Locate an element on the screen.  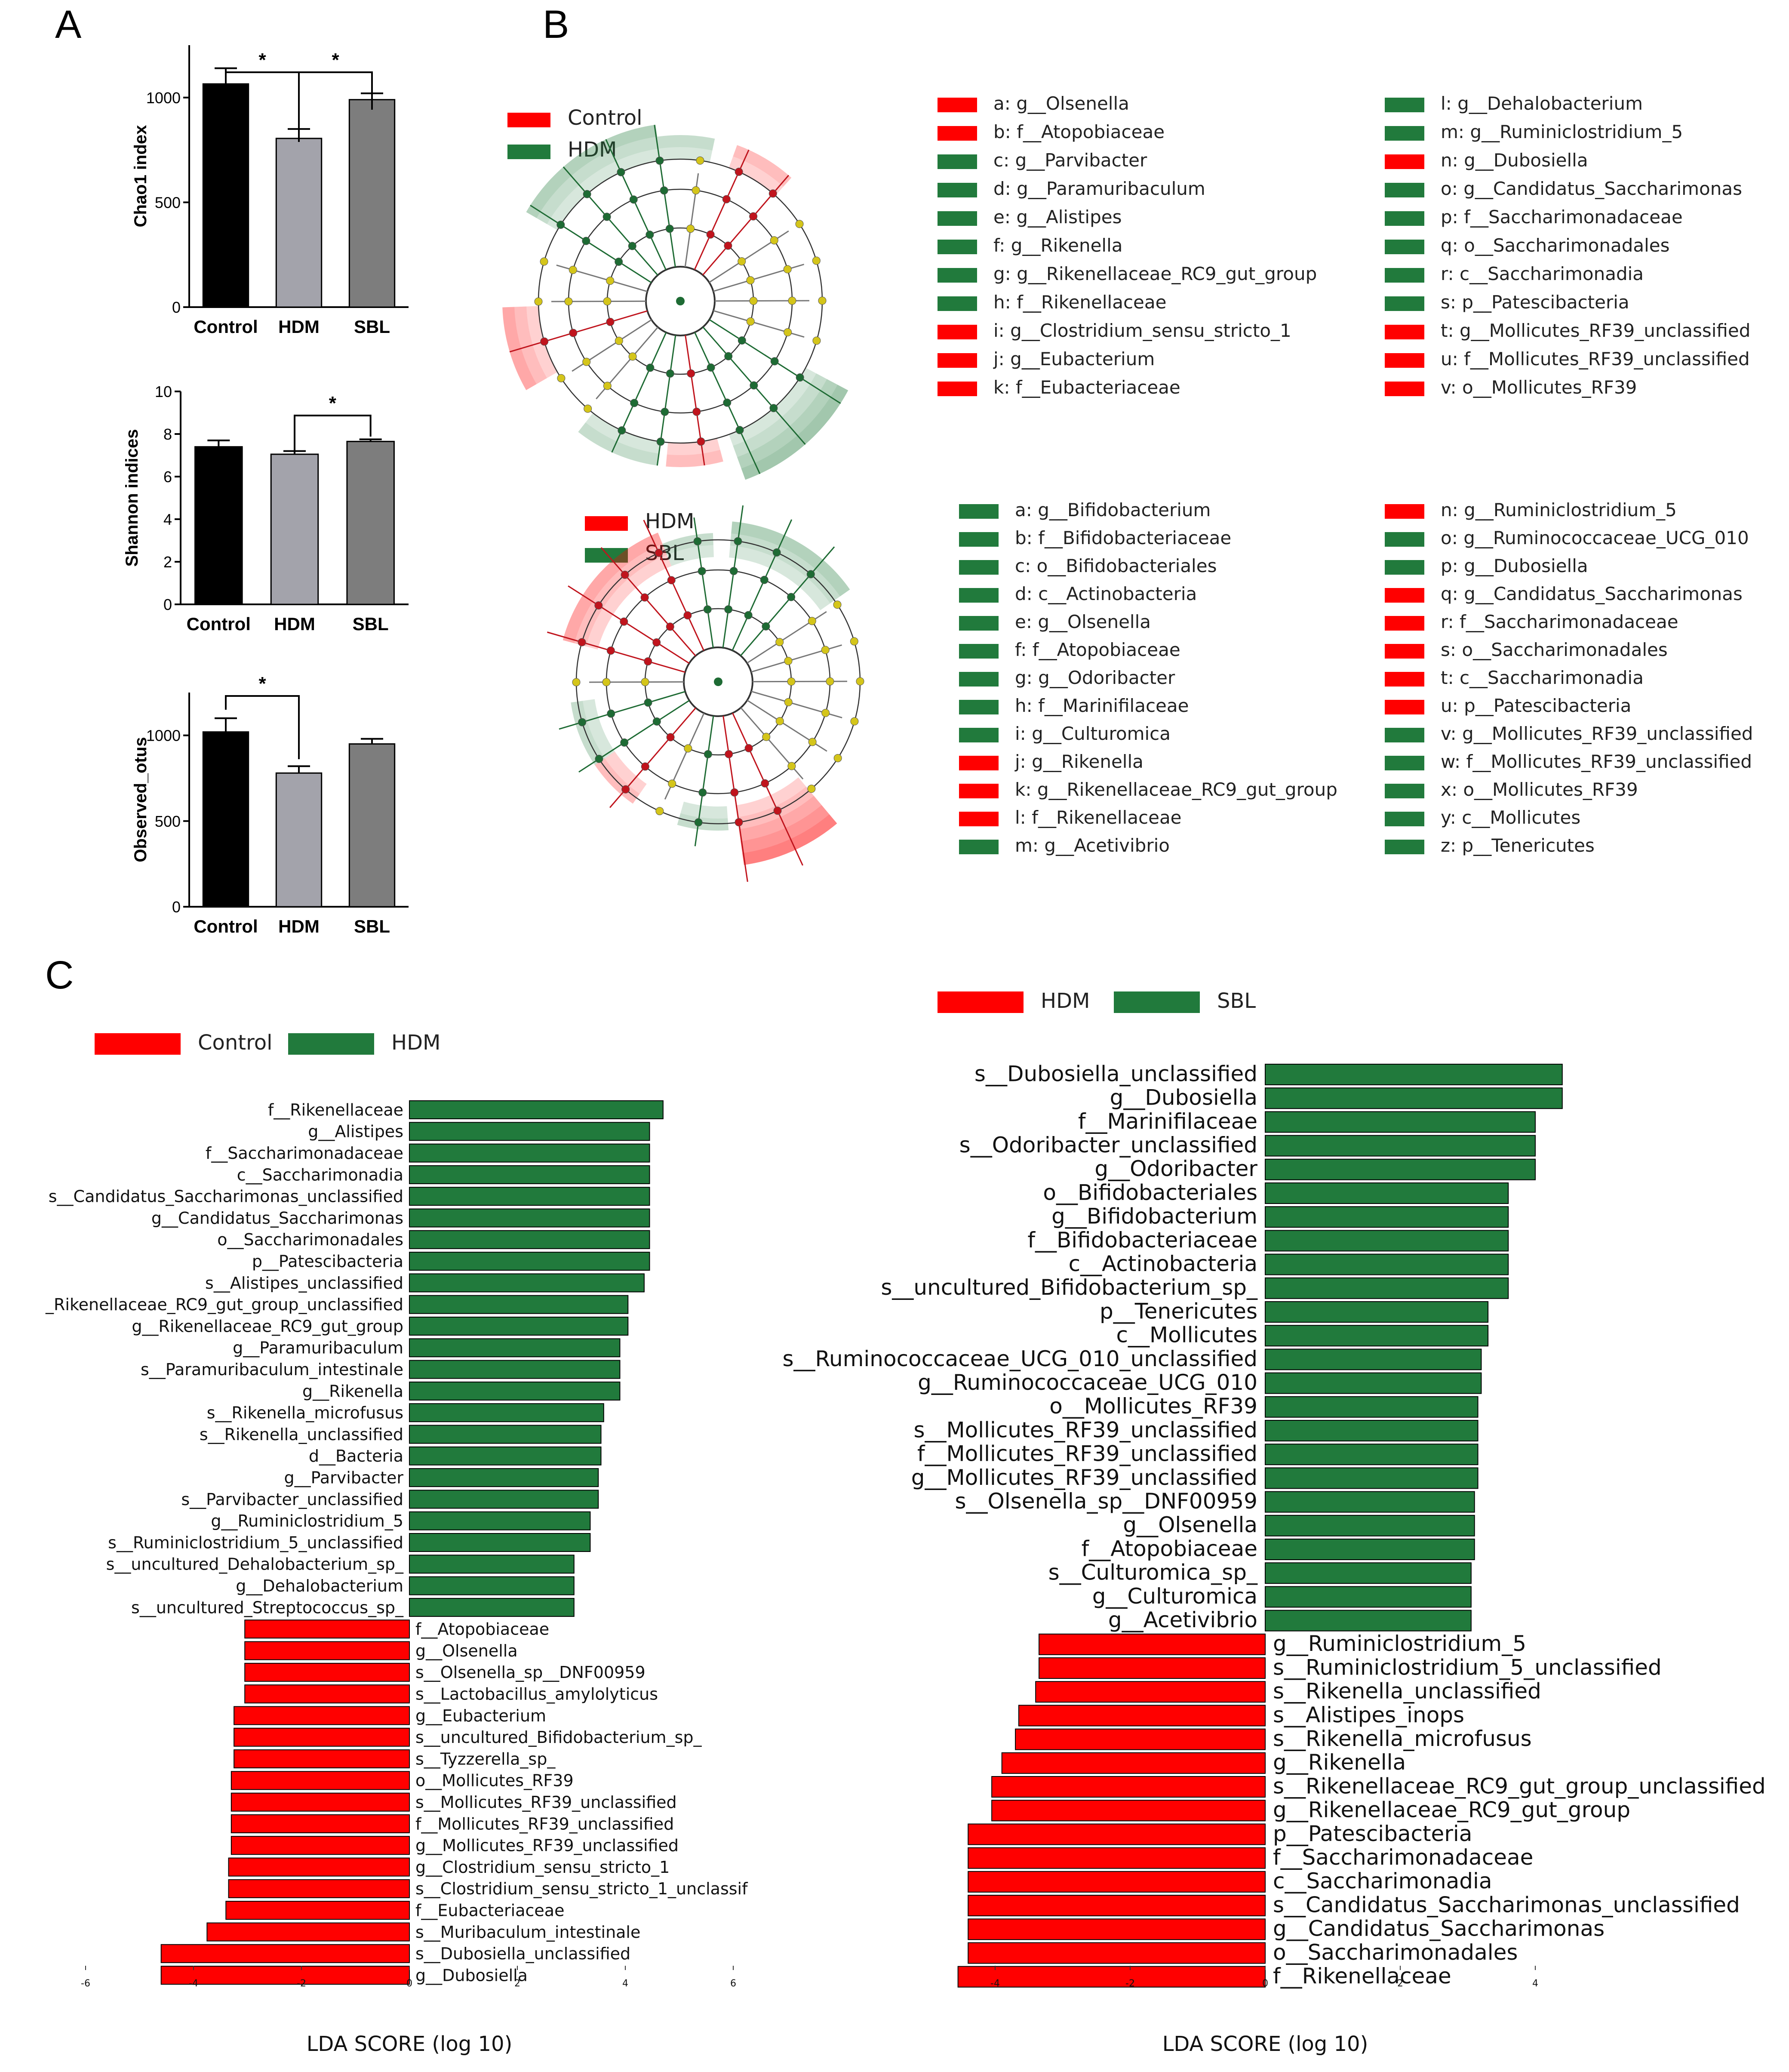
panel-label-a: A is located at coordinates (68, 24).